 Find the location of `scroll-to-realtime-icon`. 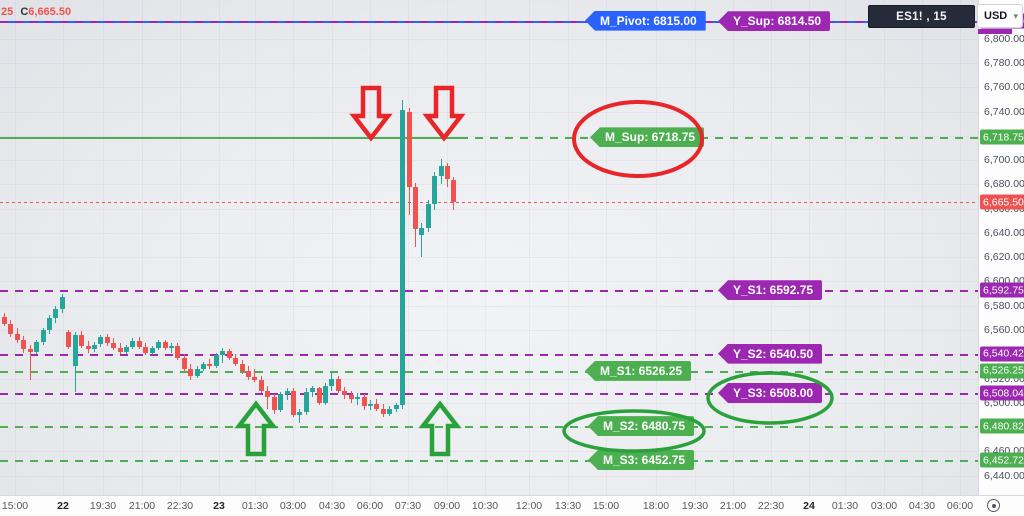

scroll-to-realtime-icon is located at coordinates (993, 505).